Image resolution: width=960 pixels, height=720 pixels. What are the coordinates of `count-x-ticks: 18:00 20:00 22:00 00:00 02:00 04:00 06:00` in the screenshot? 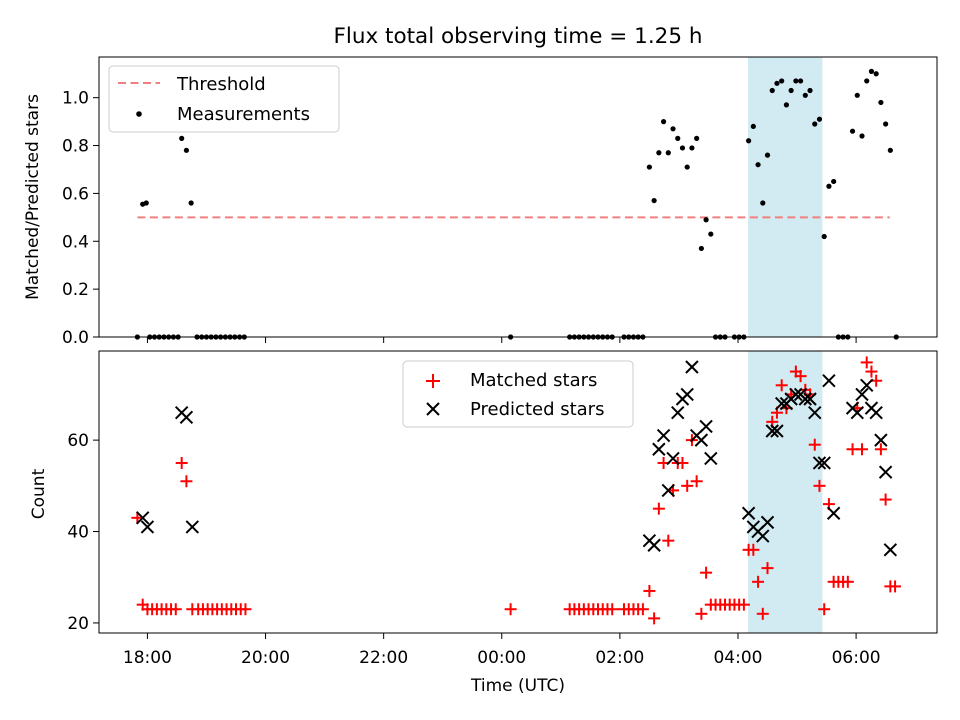 It's located at (502, 650).